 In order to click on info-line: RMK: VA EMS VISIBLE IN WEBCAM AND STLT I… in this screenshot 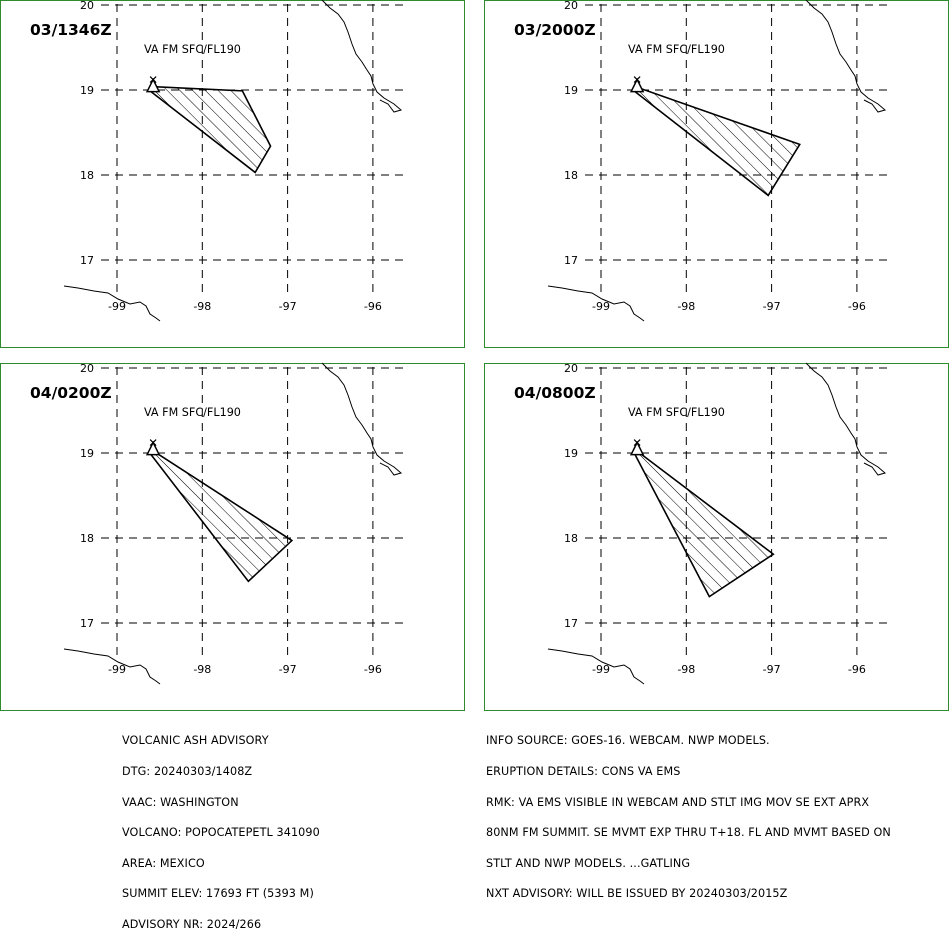, I will do `click(678, 802)`.